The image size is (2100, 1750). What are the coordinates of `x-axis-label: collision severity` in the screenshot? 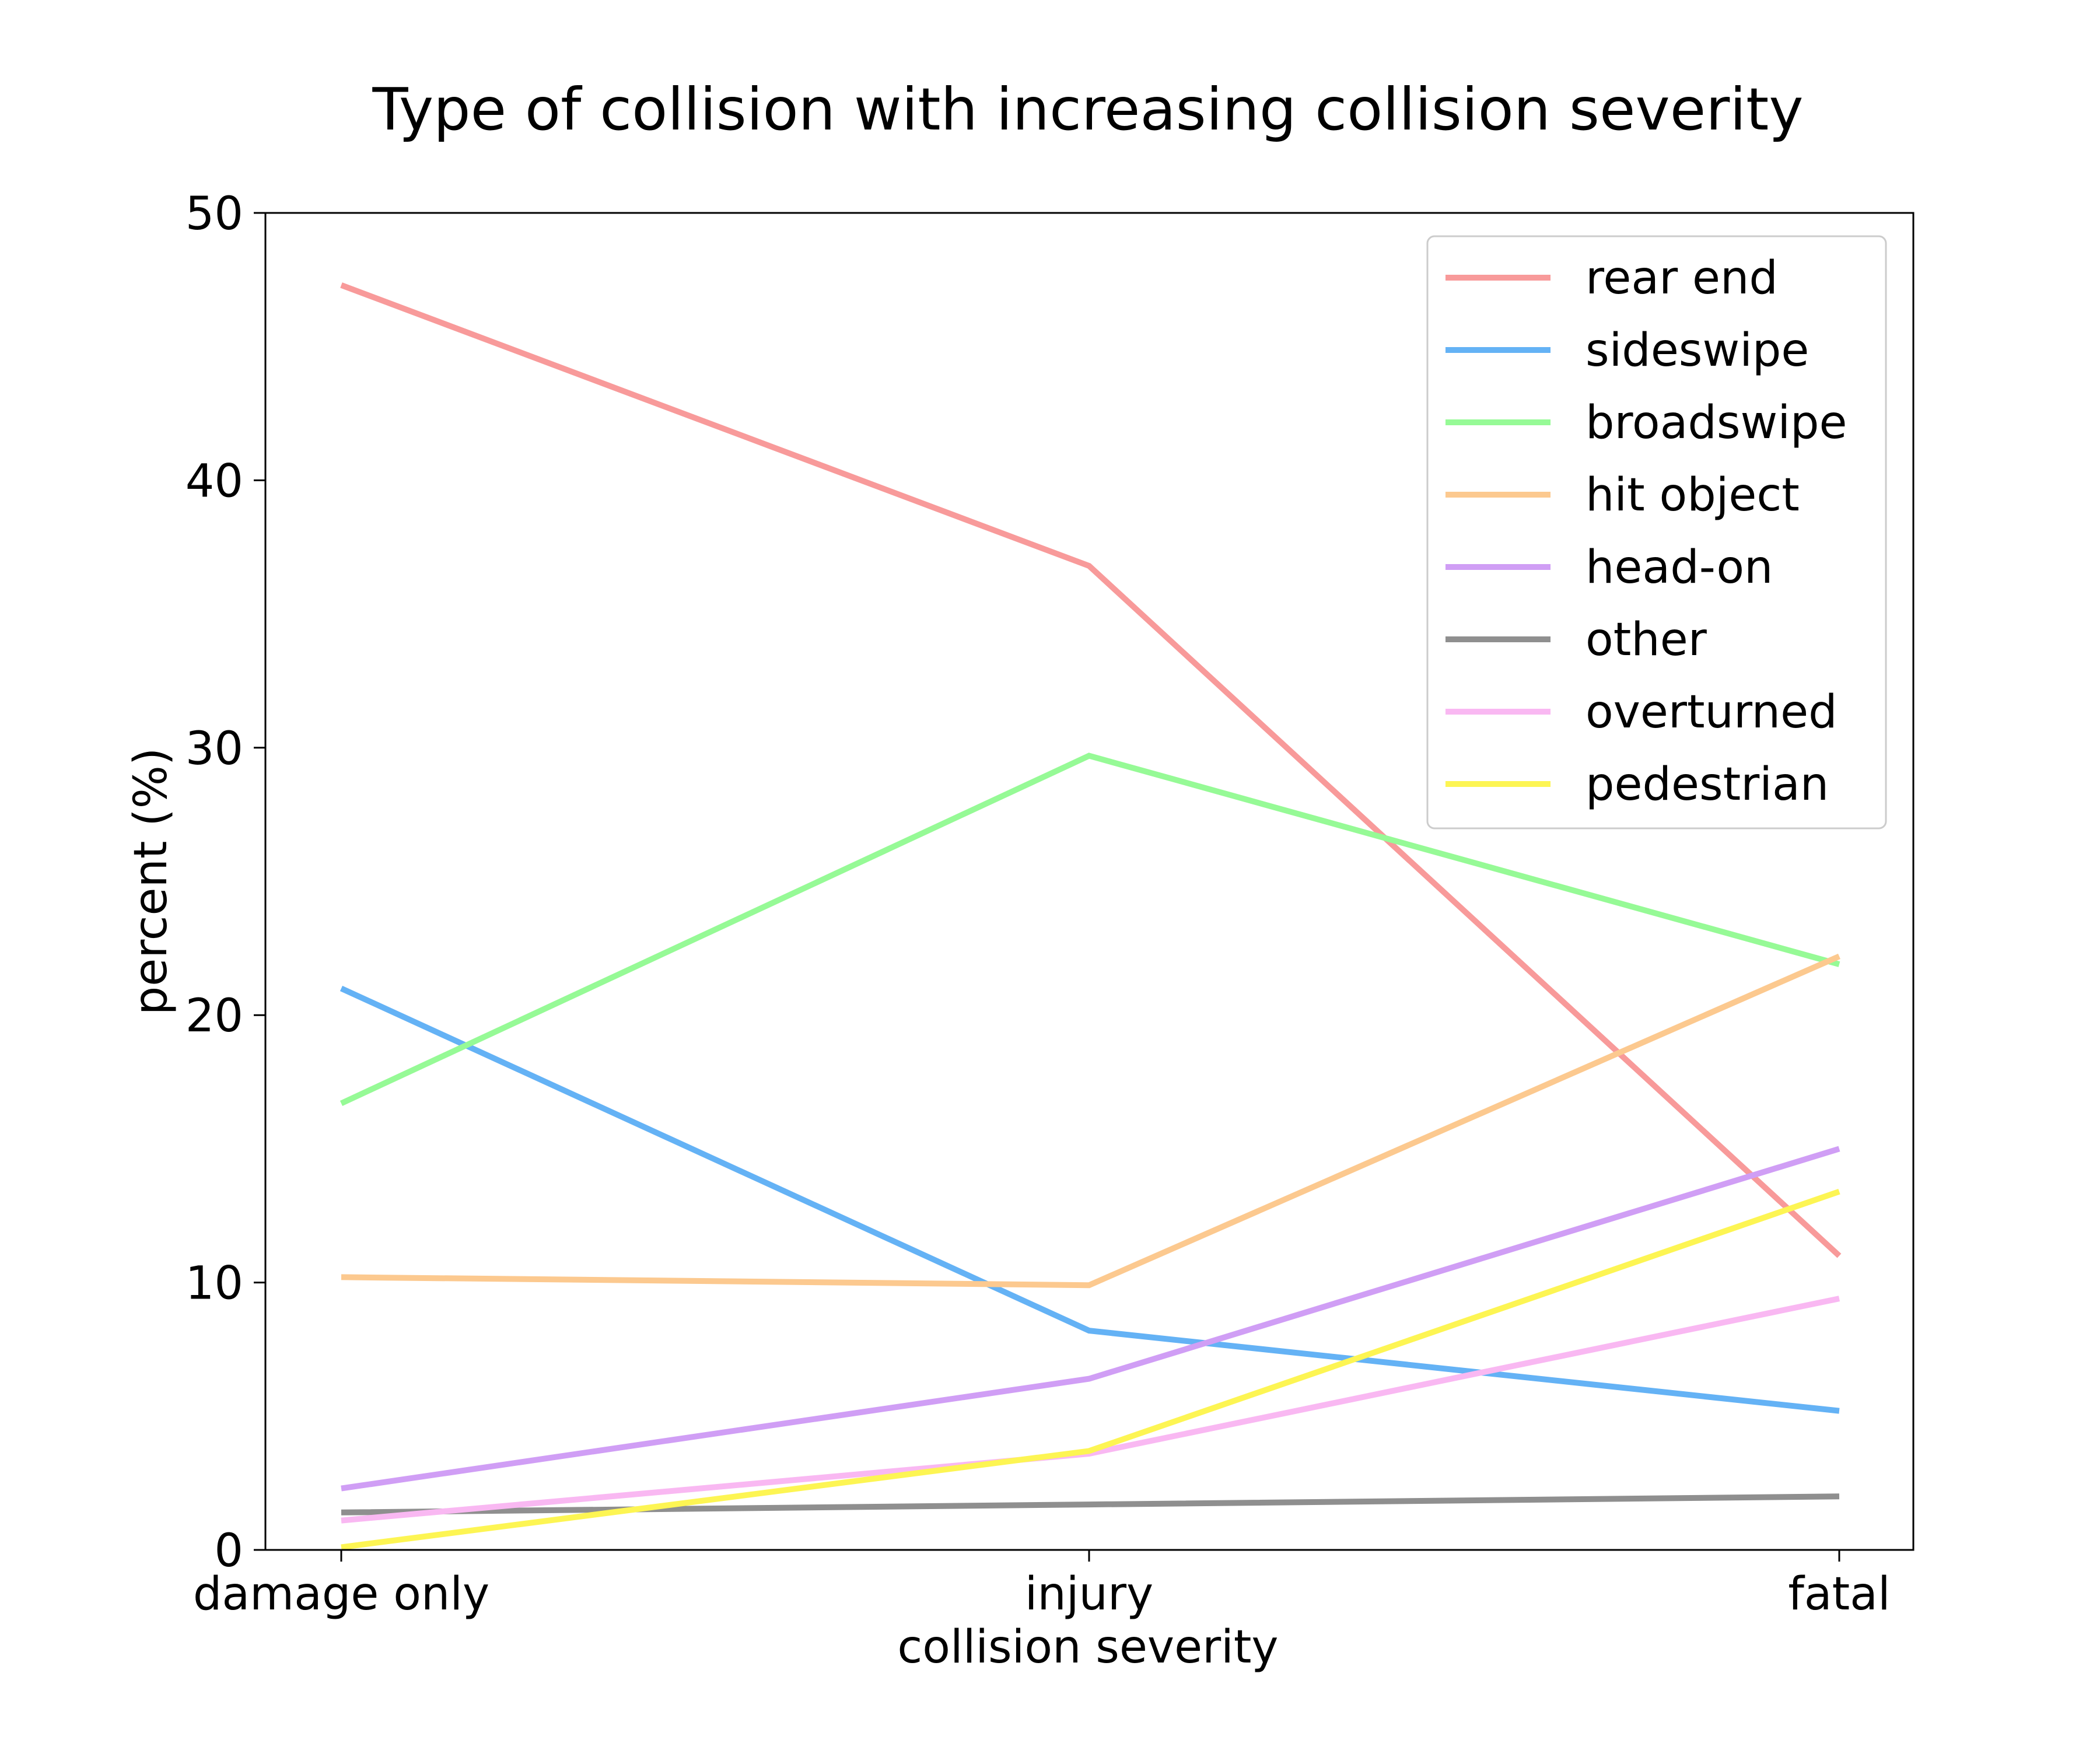 It's located at (1087, 1647).